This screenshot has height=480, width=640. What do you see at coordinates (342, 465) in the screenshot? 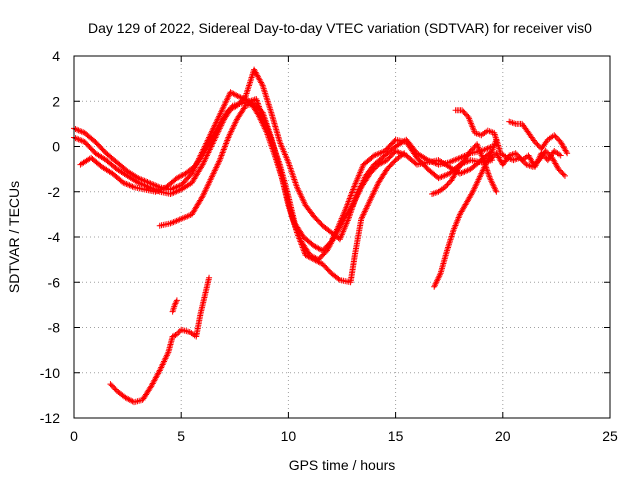
I see `x-axis-label: GPS time / hours` at bounding box center [342, 465].